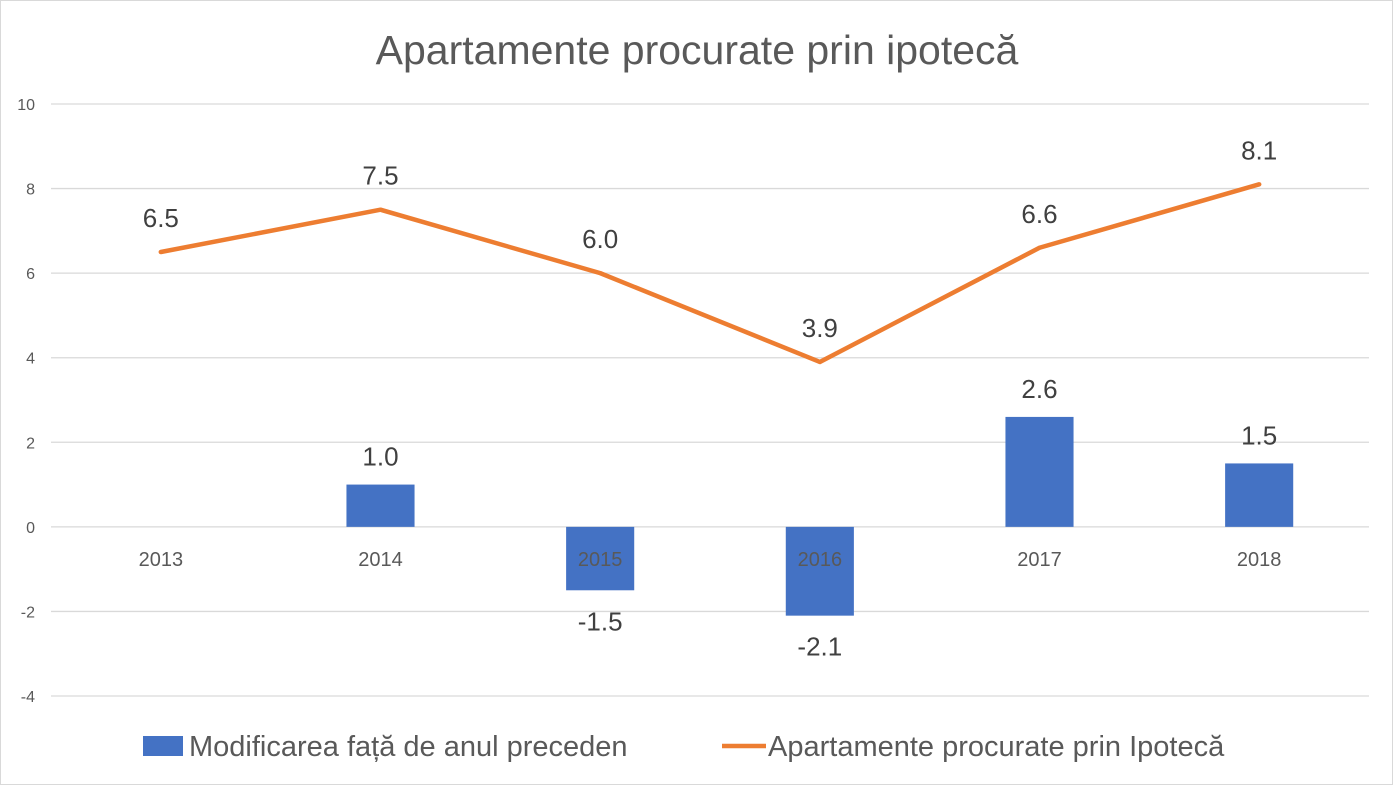 The height and width of the screenshot is (786, 1393). Describe the element at coordinates (161, 218) in the screenshot. I see `line-data-label: 6.5` at that location.